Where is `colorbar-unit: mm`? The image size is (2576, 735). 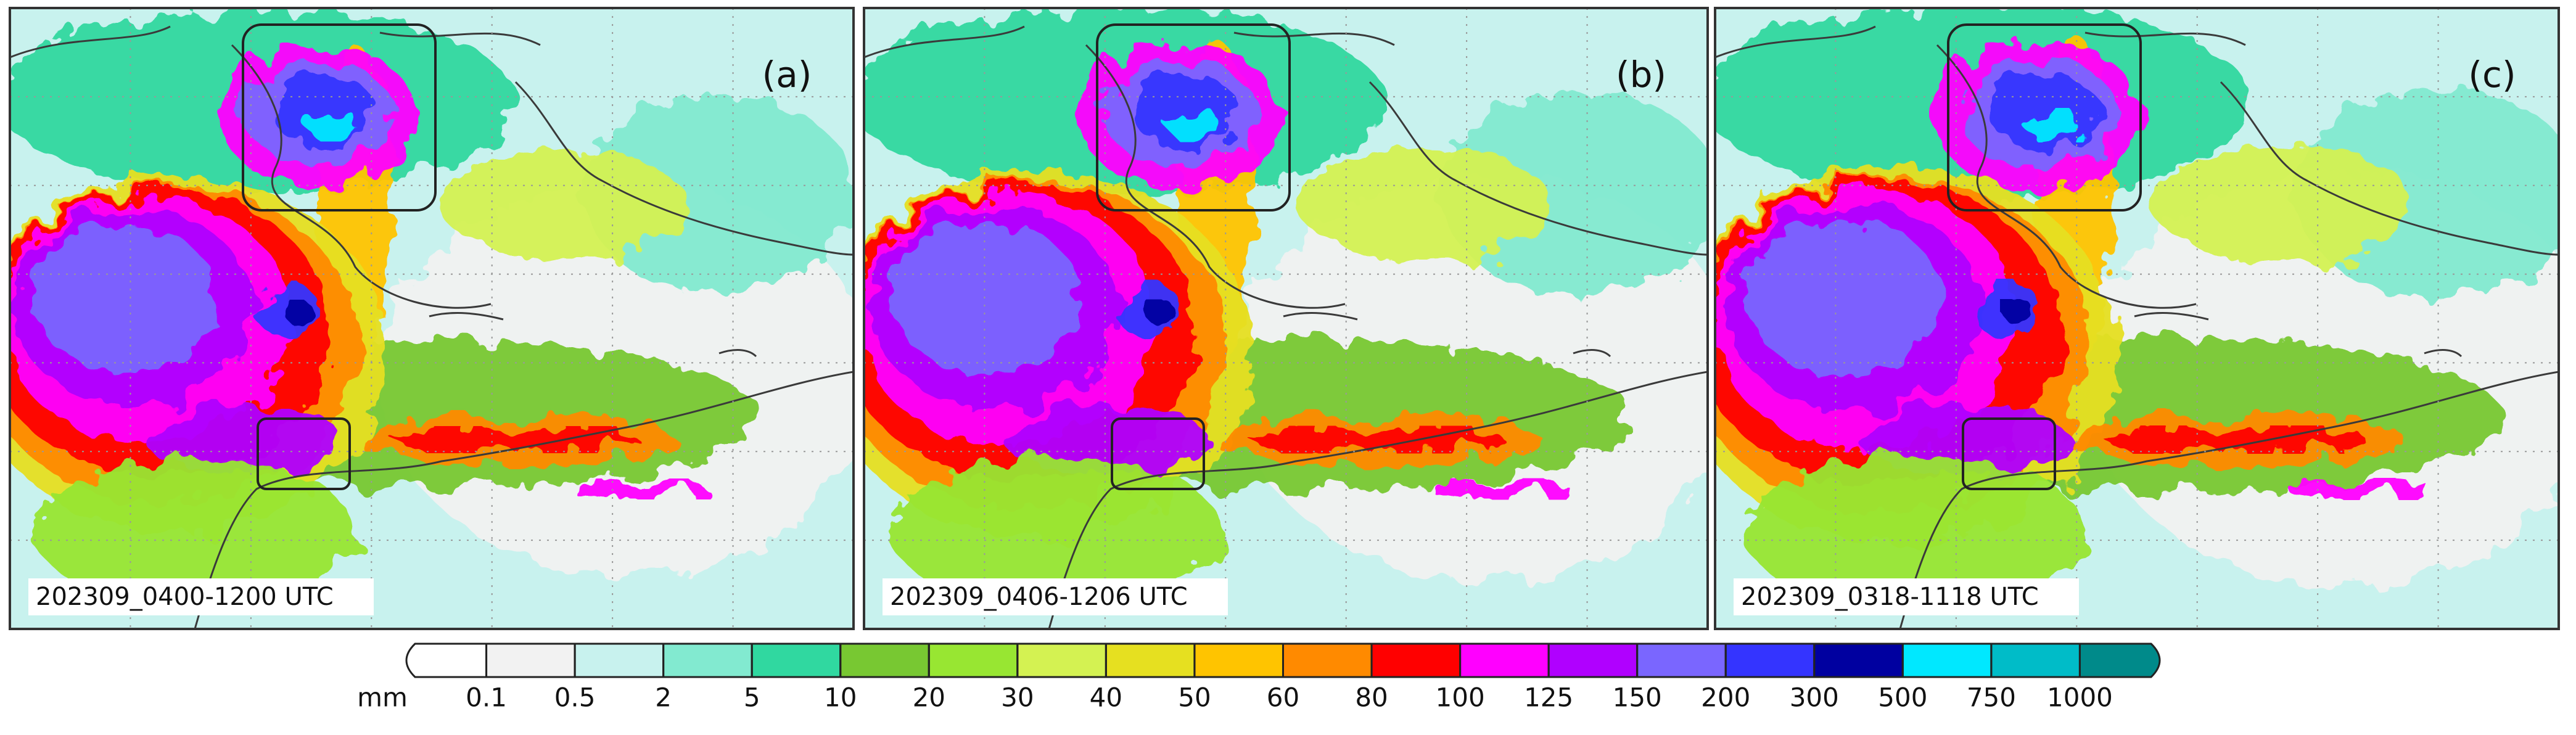
colorbar-unit: mm is located at coordinates (382, 698).